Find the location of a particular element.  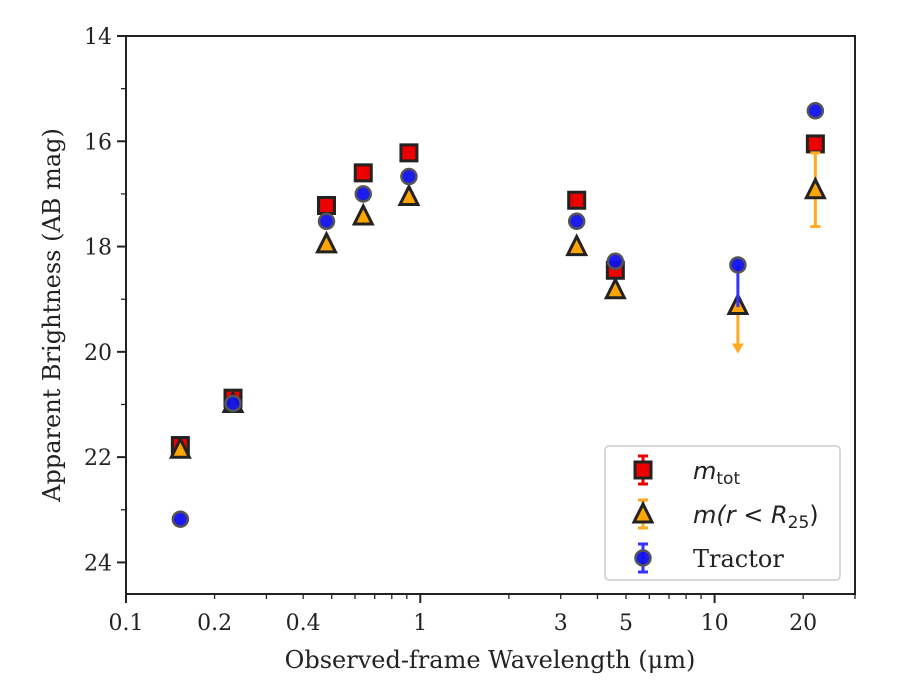

y-axis-title: Apparent Brightness (AB mag) is located at coordinates (52, 315).